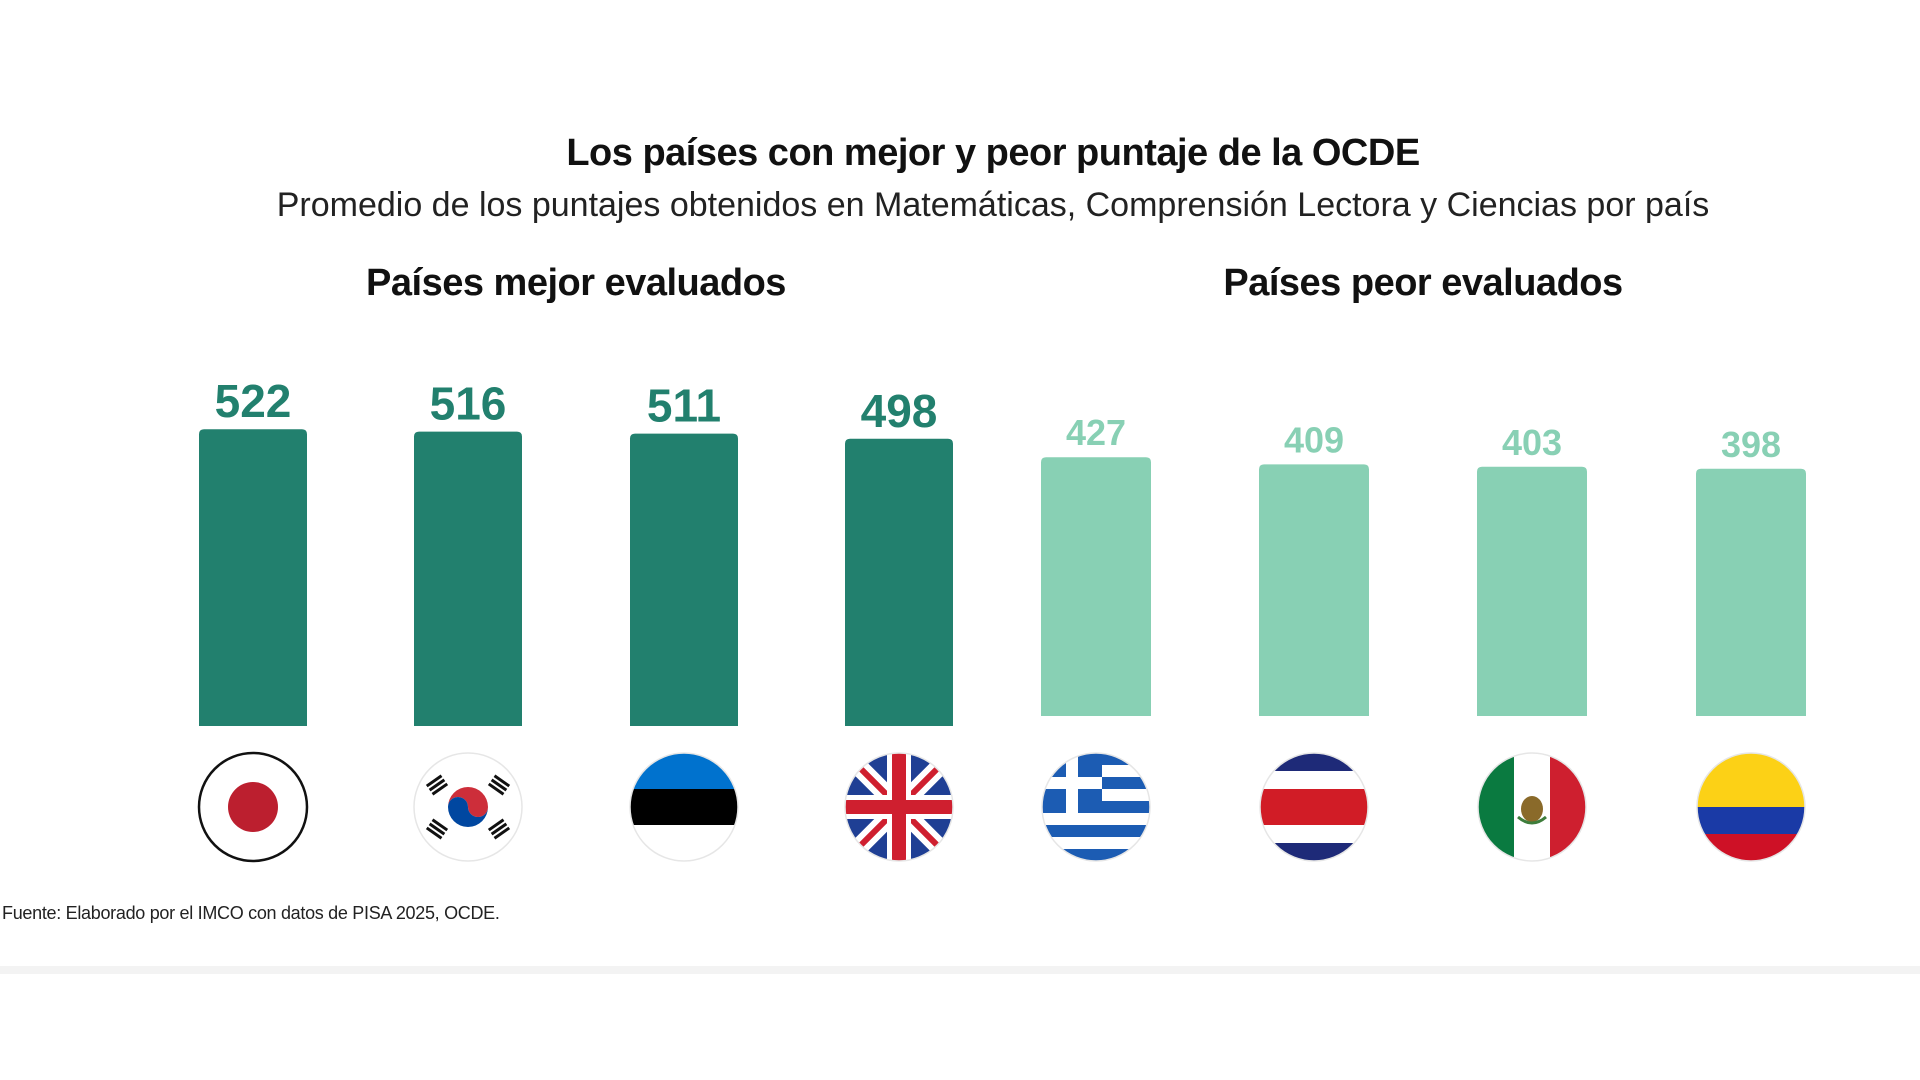  Describe the element at coordinates (468, 404) in the screenshot. I see `value-label: 516` at that location.